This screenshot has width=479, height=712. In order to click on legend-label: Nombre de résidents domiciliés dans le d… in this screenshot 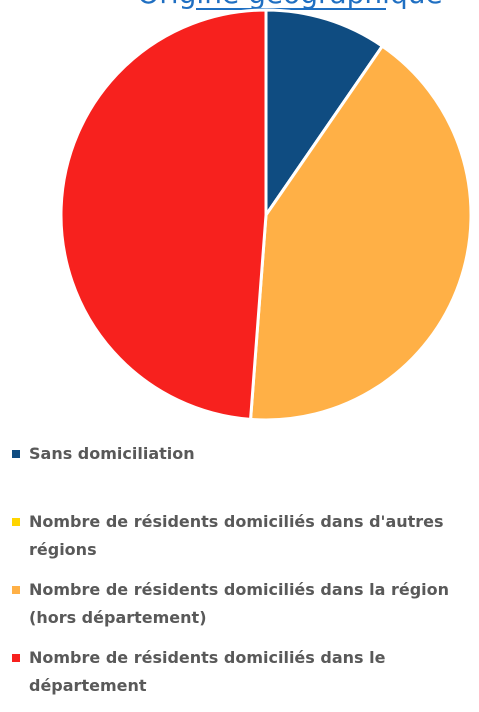, I will do `click(207, 671)`.